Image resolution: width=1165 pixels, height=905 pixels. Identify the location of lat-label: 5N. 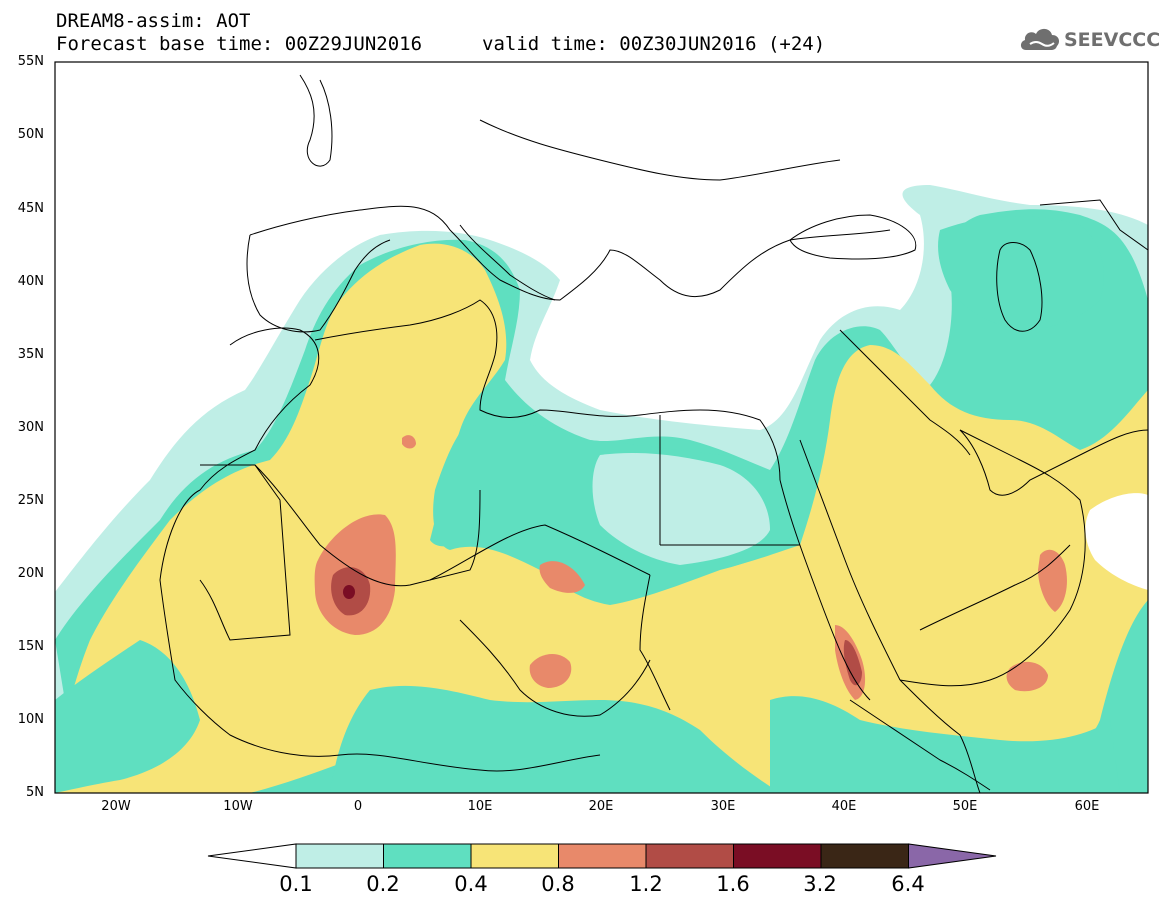
(35, 792).